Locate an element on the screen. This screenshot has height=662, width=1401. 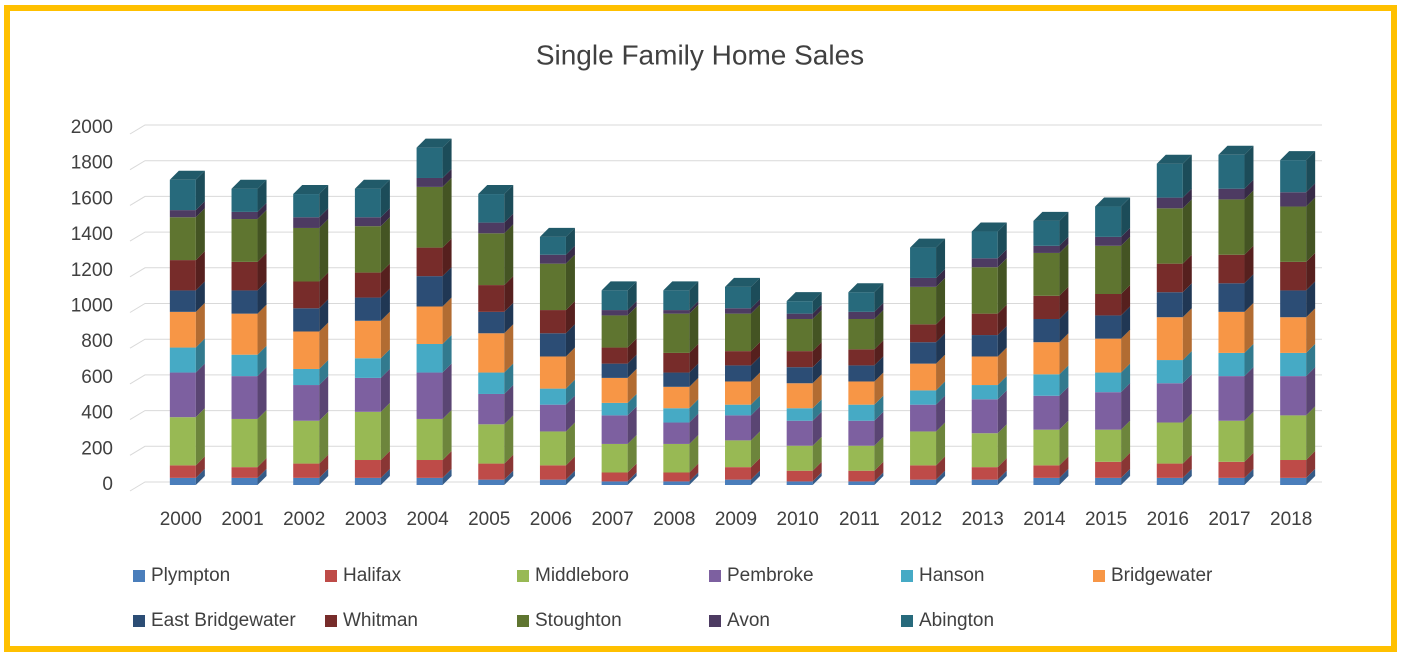
y-tick-label: 1000 is located at coordinates (92, 306).